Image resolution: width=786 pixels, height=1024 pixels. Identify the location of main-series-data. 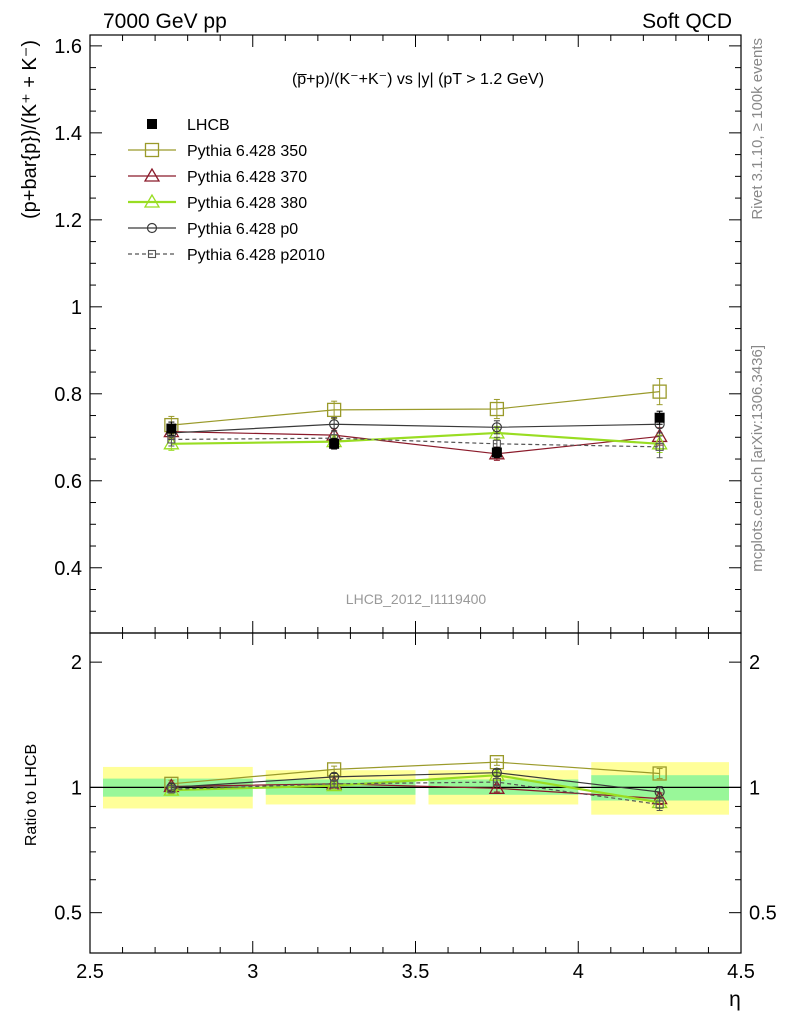
(415, 434).